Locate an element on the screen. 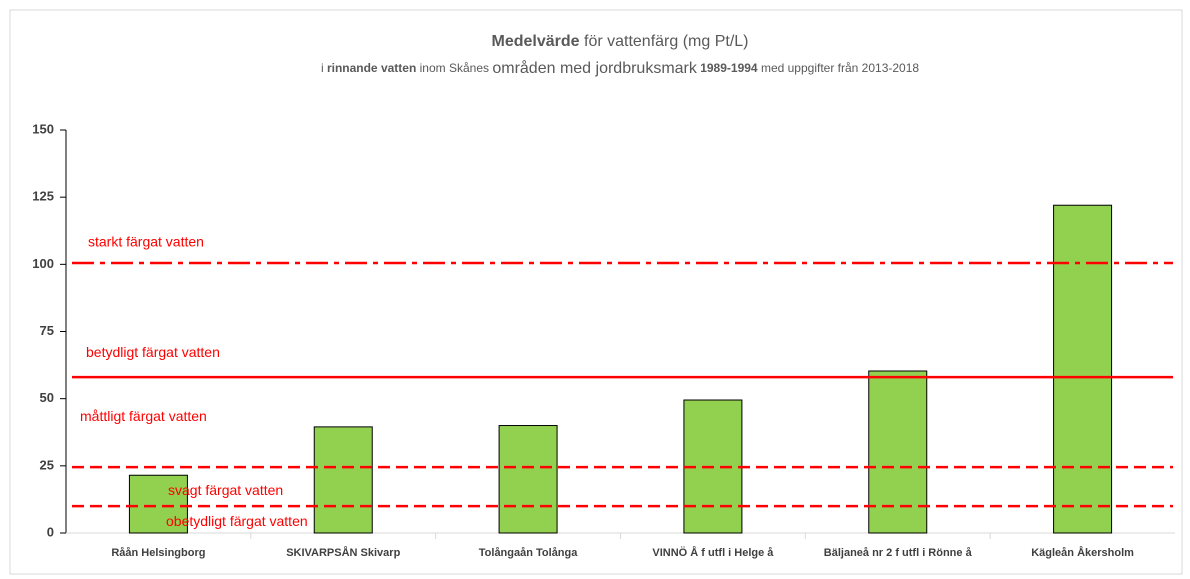 This screenshot has height=579, width=1190. subtitle-run: områden med jordbruksmark is located at coordinates (595, 68).